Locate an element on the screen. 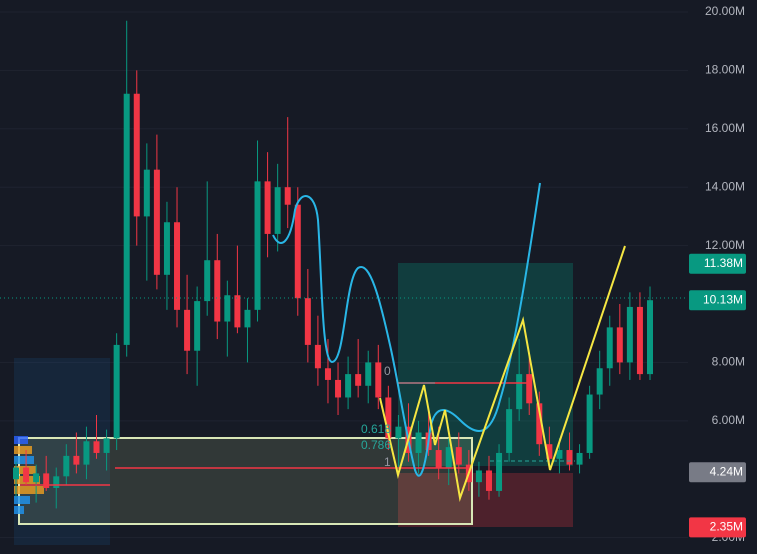 This screenshot has height=554, width=757. fib-label: 0 is located at coordinates (387, 371).